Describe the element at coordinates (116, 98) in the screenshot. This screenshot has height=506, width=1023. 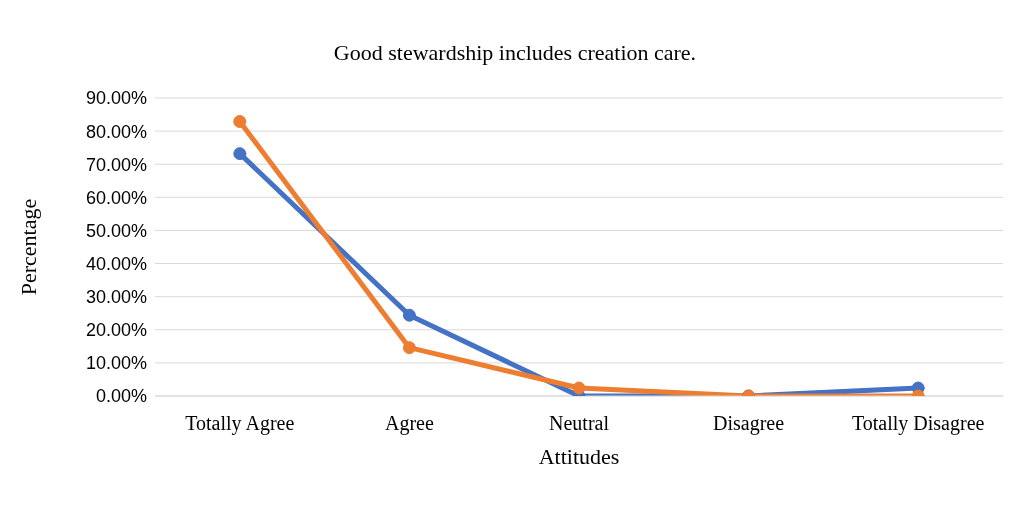
I see `y-tick-label: 90.00%` at that location.